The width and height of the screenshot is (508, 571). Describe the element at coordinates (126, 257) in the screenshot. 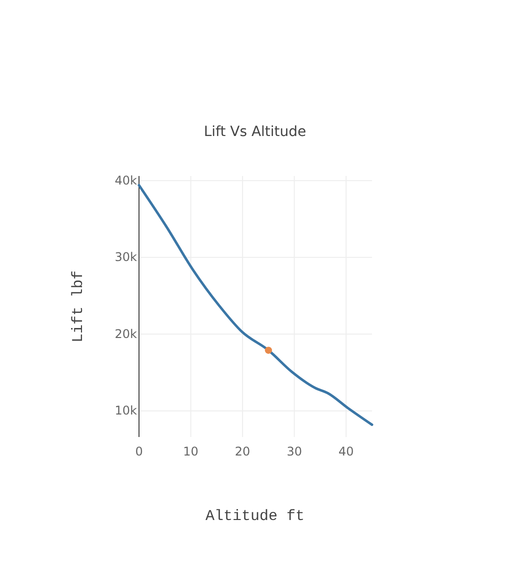

I see `y-tick-label: 30k` at that location.